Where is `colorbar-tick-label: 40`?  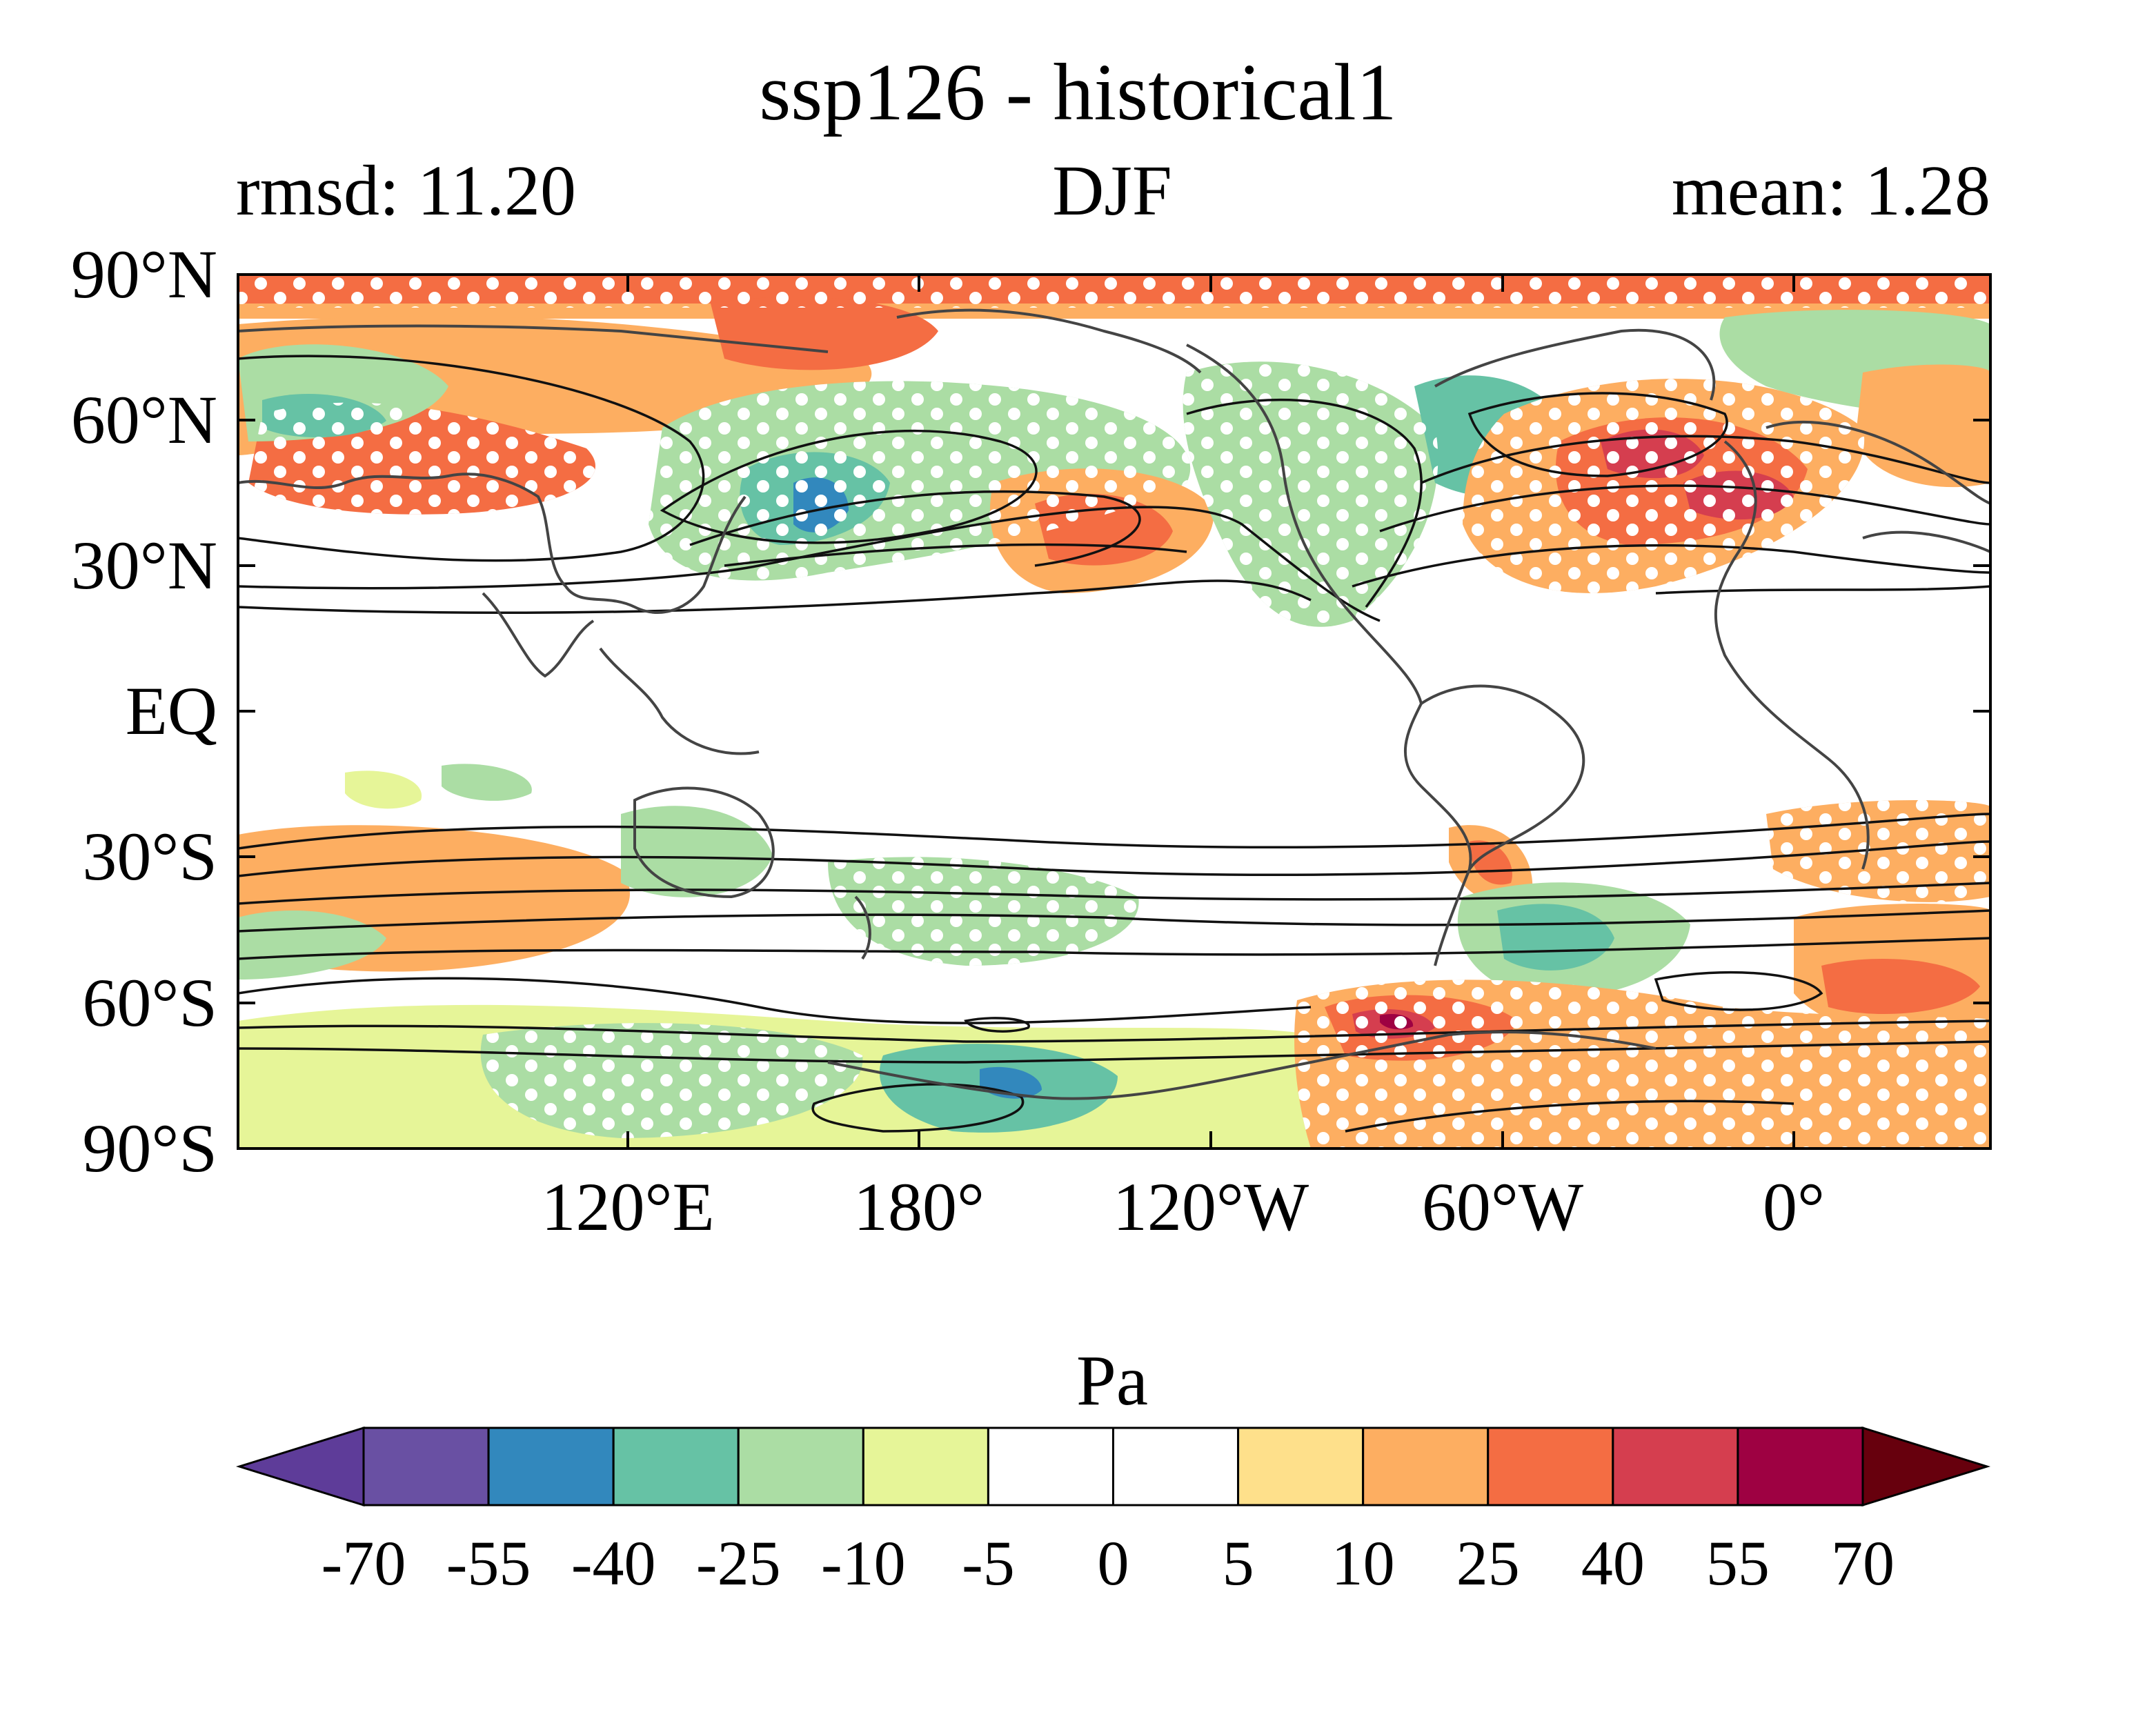
colorbar-tick-label: 40 is located at coordinates (1613, 1563).